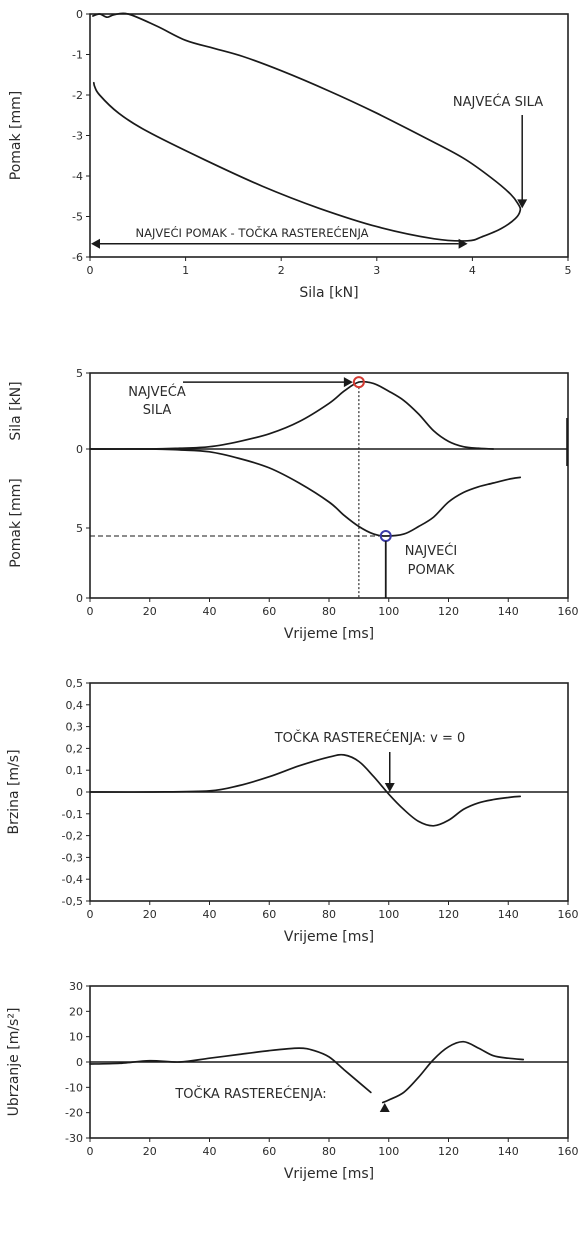 The image size is (578, 1234). What do you see at coordinates (305, 492) in the screenshot?
I see `series-line-displacement` at bounding box center [305, 492].